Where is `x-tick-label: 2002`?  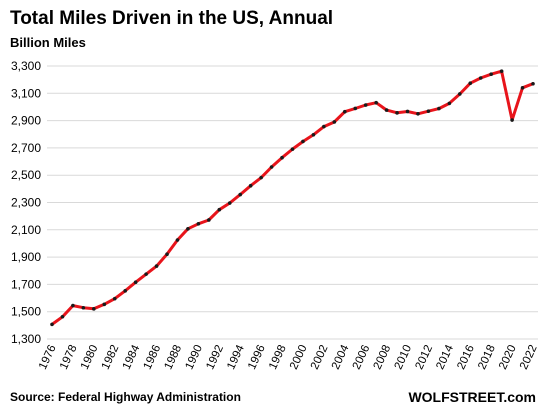
x-tick-label: 2002 is located at coordinates (320, 357).